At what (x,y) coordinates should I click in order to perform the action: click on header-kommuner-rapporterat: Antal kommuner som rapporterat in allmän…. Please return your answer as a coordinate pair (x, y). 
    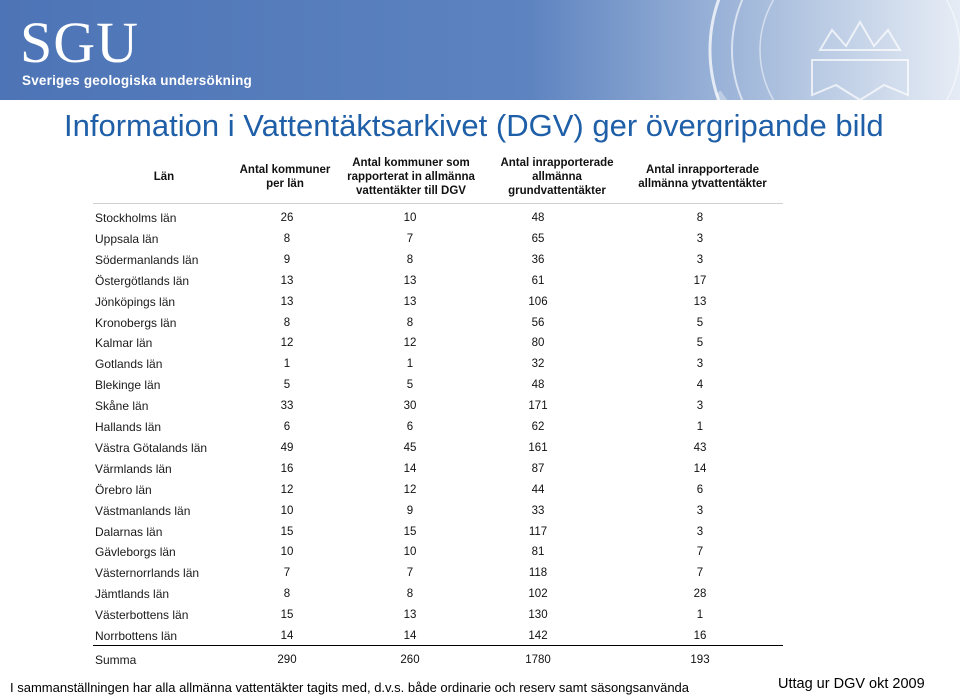
    Looking at the image, I should click on (411, 177).